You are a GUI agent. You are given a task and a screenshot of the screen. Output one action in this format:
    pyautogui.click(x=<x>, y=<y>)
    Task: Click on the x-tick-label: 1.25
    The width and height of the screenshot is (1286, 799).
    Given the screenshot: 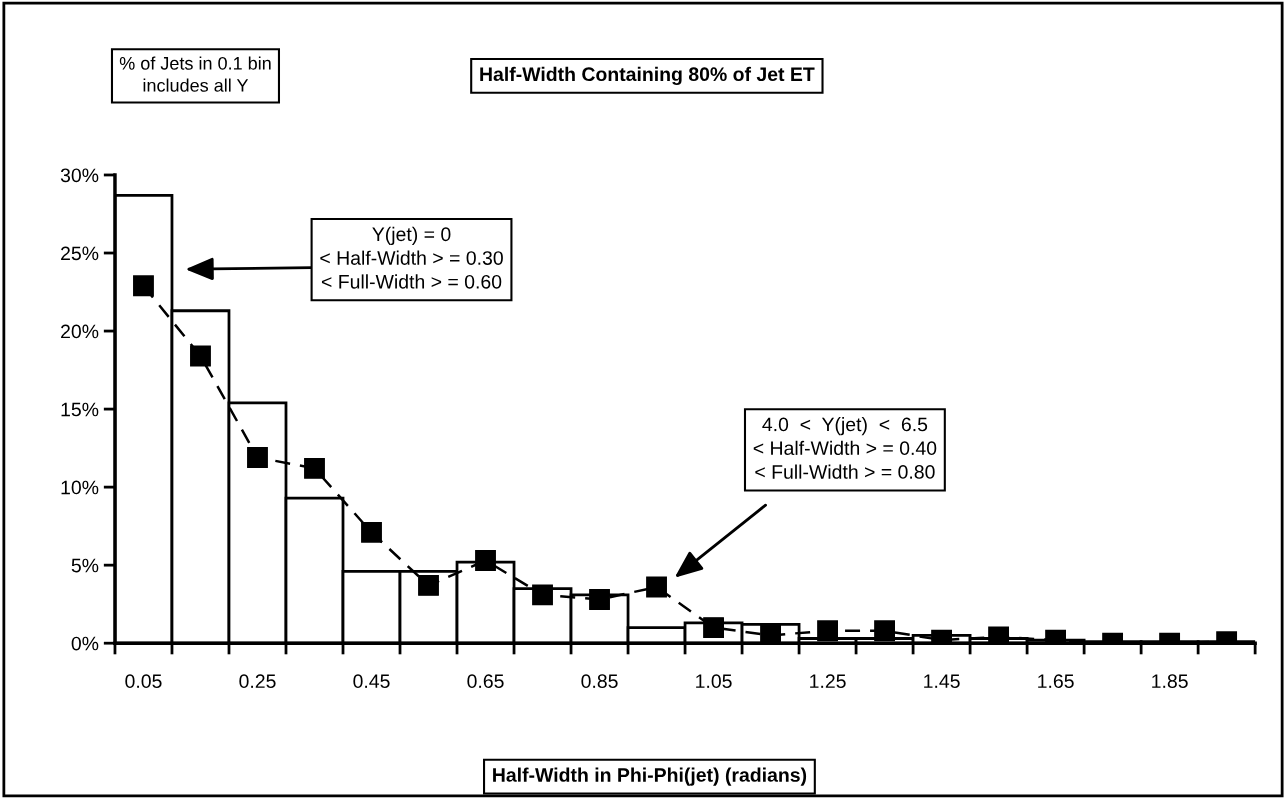 What is the action you would take?
    pyautogui.click(x=828, y=681)
    